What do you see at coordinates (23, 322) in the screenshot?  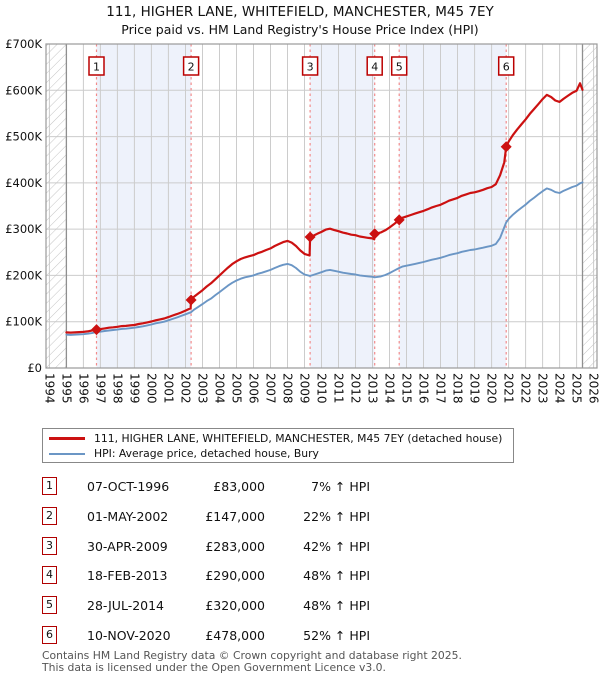 I see `y-axis-tick-label: £100K` at bounding box center [23, 322].